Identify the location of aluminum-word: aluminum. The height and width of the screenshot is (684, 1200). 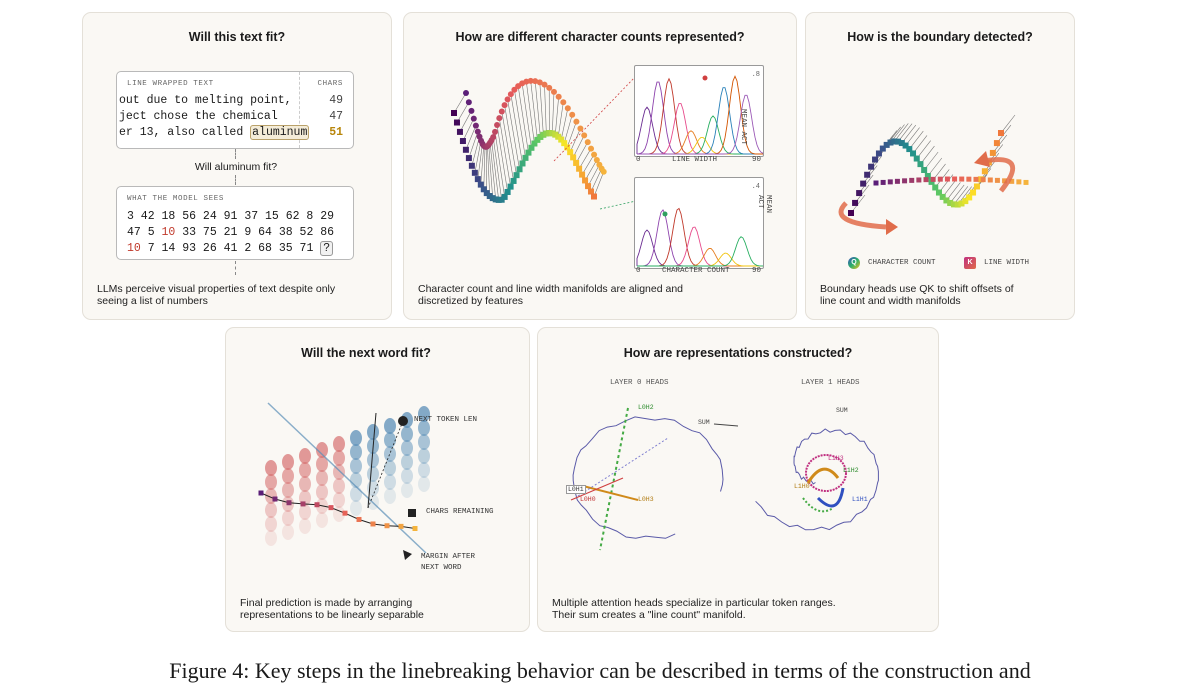
(279, 132).